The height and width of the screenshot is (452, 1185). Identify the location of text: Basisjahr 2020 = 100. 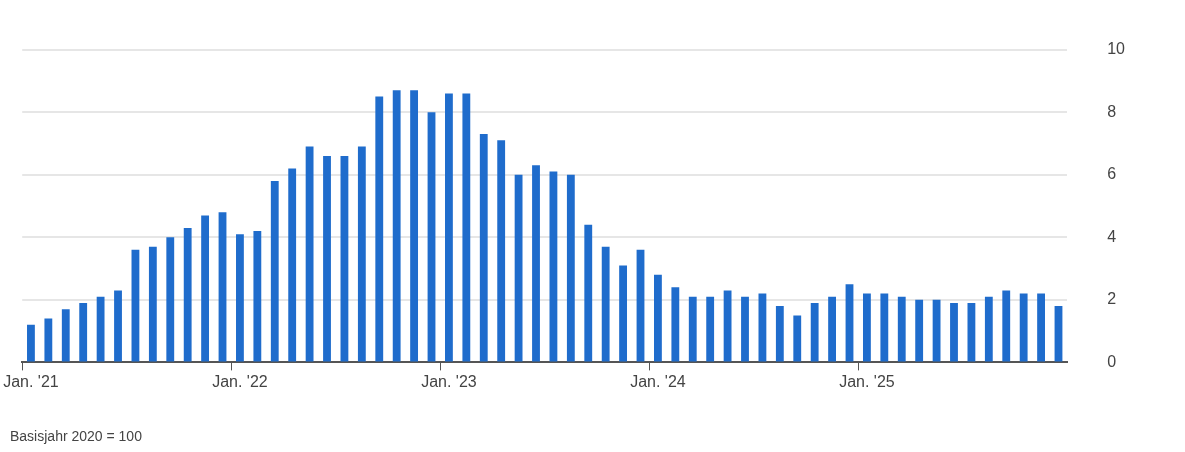
(76, 436).